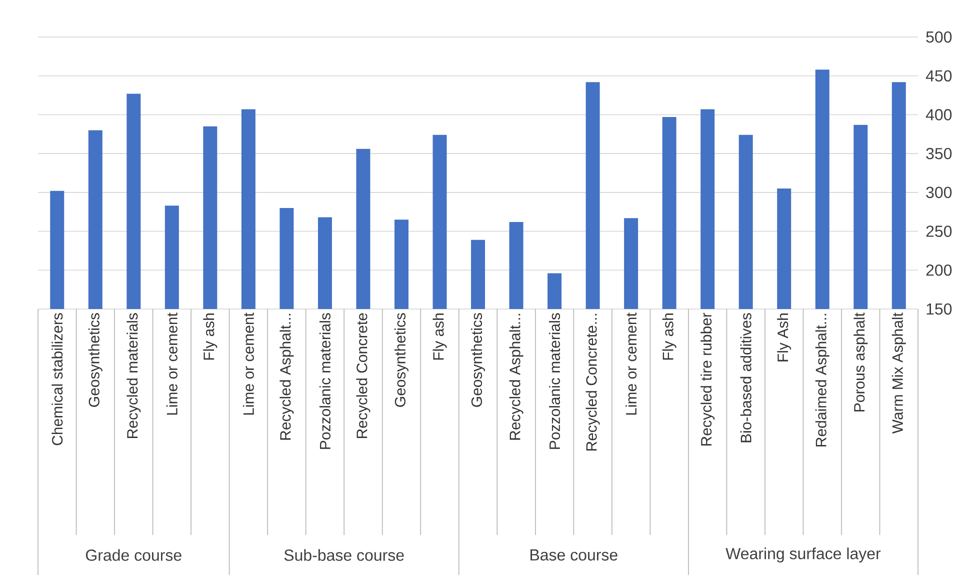 The height and width of the screenshot is (581, 960). I want to click on x-tick-label: Fly Ash, so click(784, 338).